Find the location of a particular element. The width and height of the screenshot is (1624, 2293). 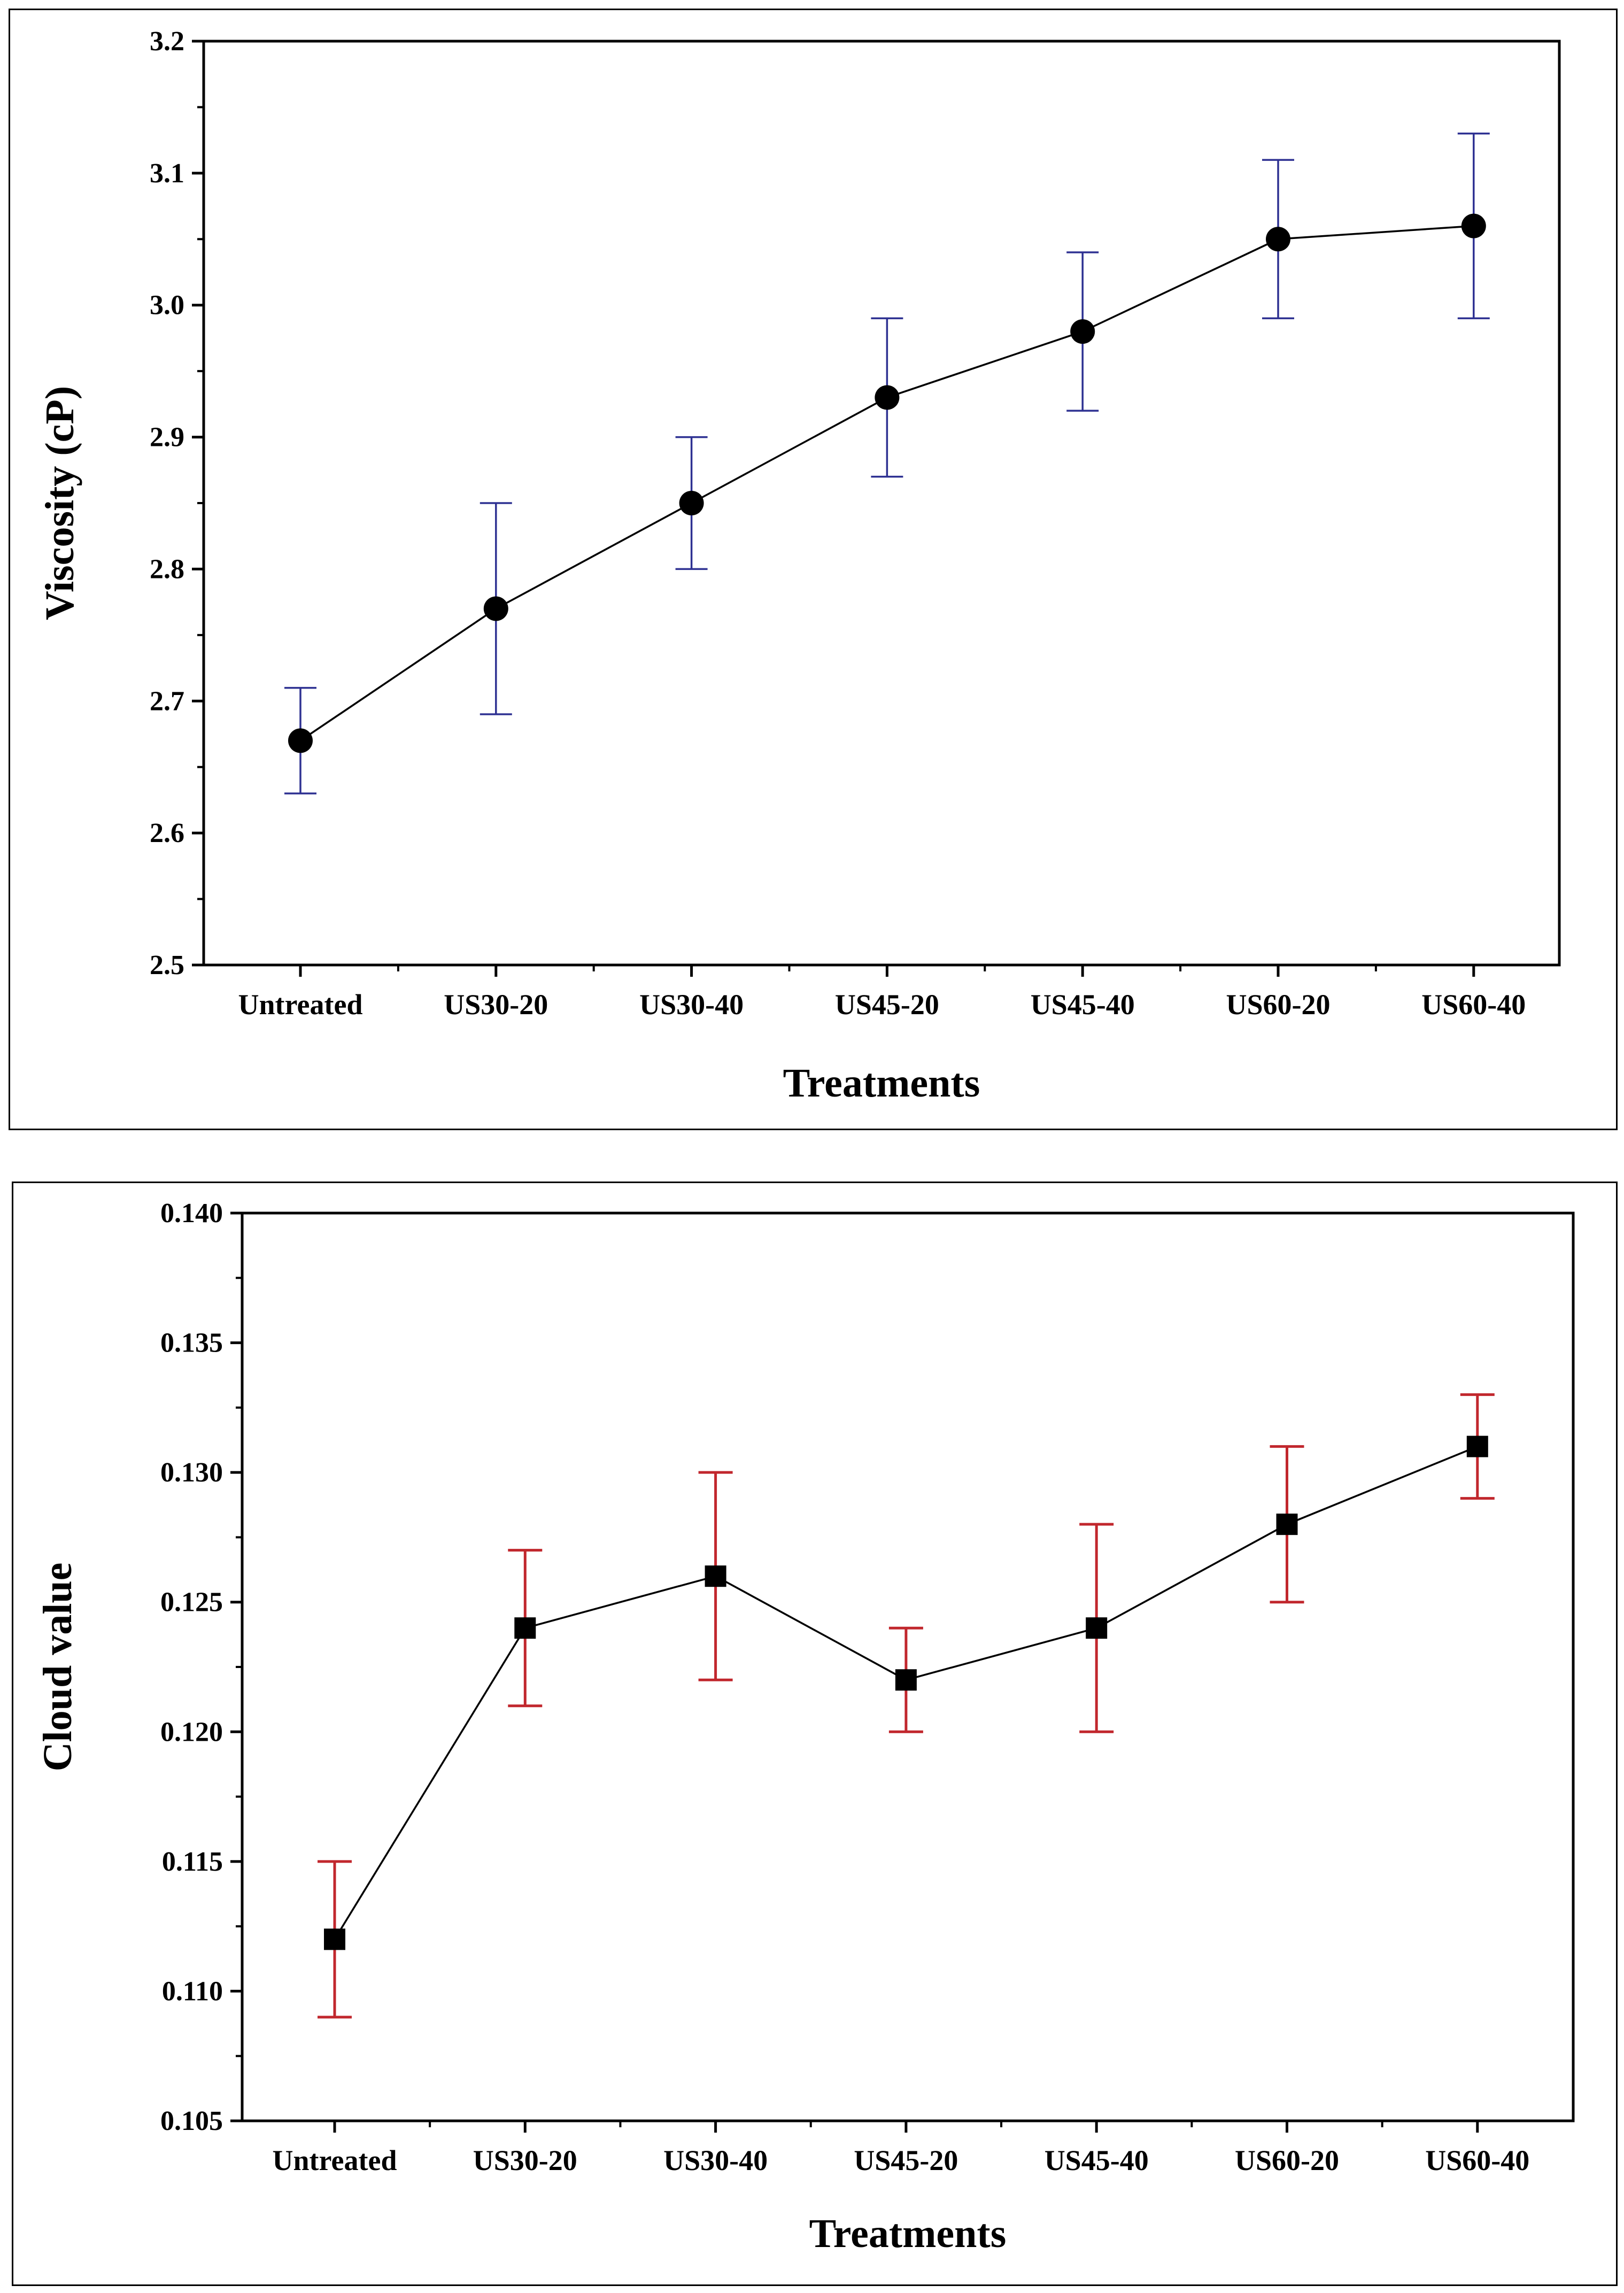

y-tick-label: 0.110 is located at coordinates (192, 1991).